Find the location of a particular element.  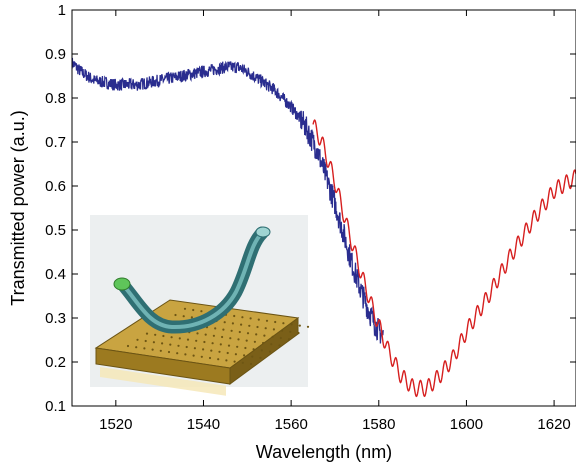

fiber-end-cyan is located at coordinates (263, 232).